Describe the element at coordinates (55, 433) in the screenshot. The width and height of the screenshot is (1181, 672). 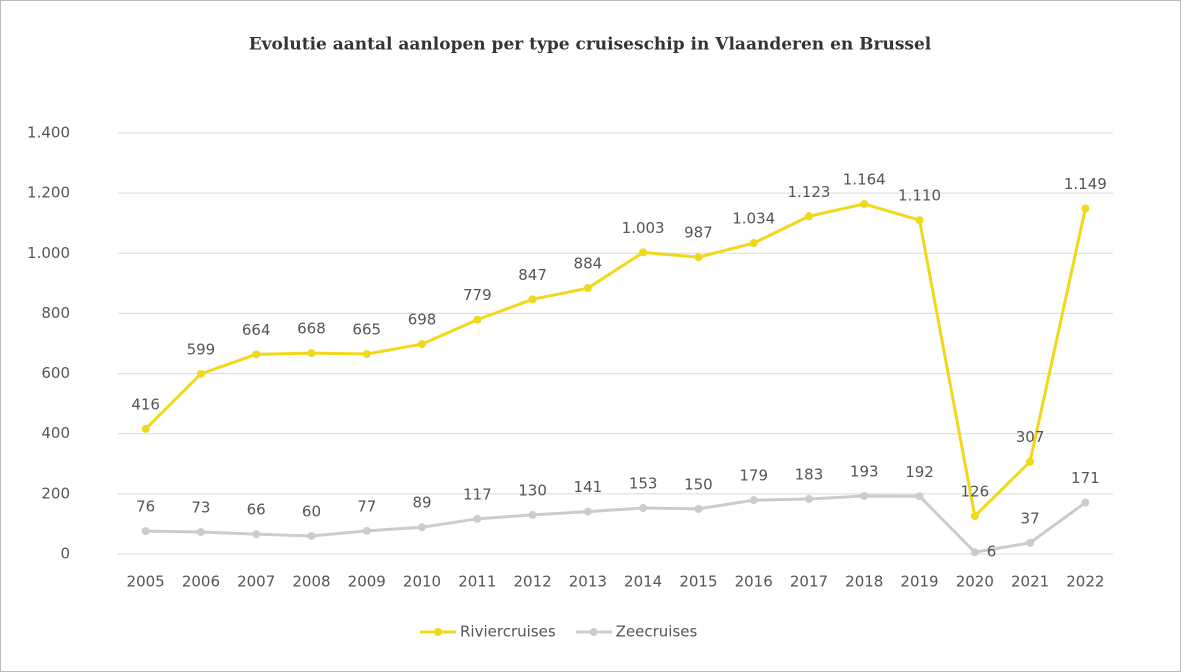
I see `y-tick-label: 400` at that location.